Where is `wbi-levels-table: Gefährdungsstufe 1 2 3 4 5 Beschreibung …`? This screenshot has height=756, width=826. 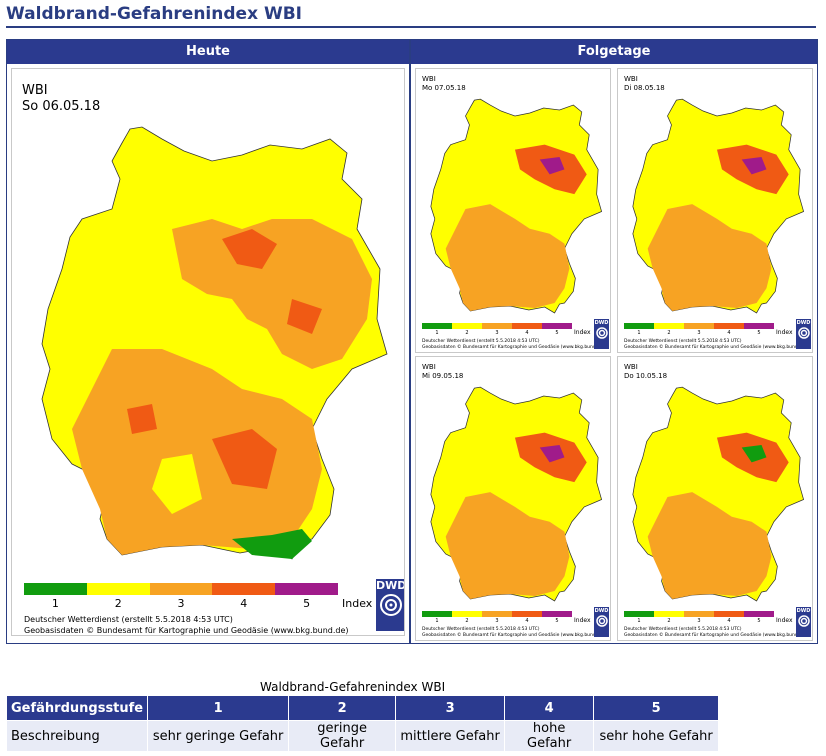 wbi-levels-table: Gefährdungsstufe 1 2 3 4 5 Beschreibung … is located at coordinates (362, 723).